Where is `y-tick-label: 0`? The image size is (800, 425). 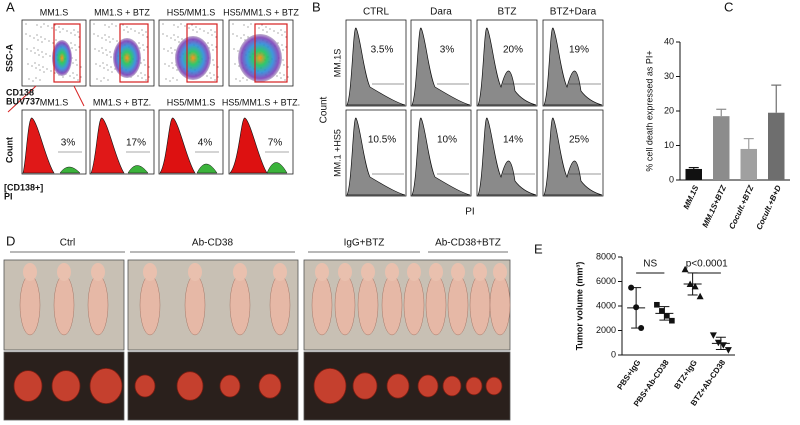
y-tick-label: 0 is located at coordinates (671, 179).